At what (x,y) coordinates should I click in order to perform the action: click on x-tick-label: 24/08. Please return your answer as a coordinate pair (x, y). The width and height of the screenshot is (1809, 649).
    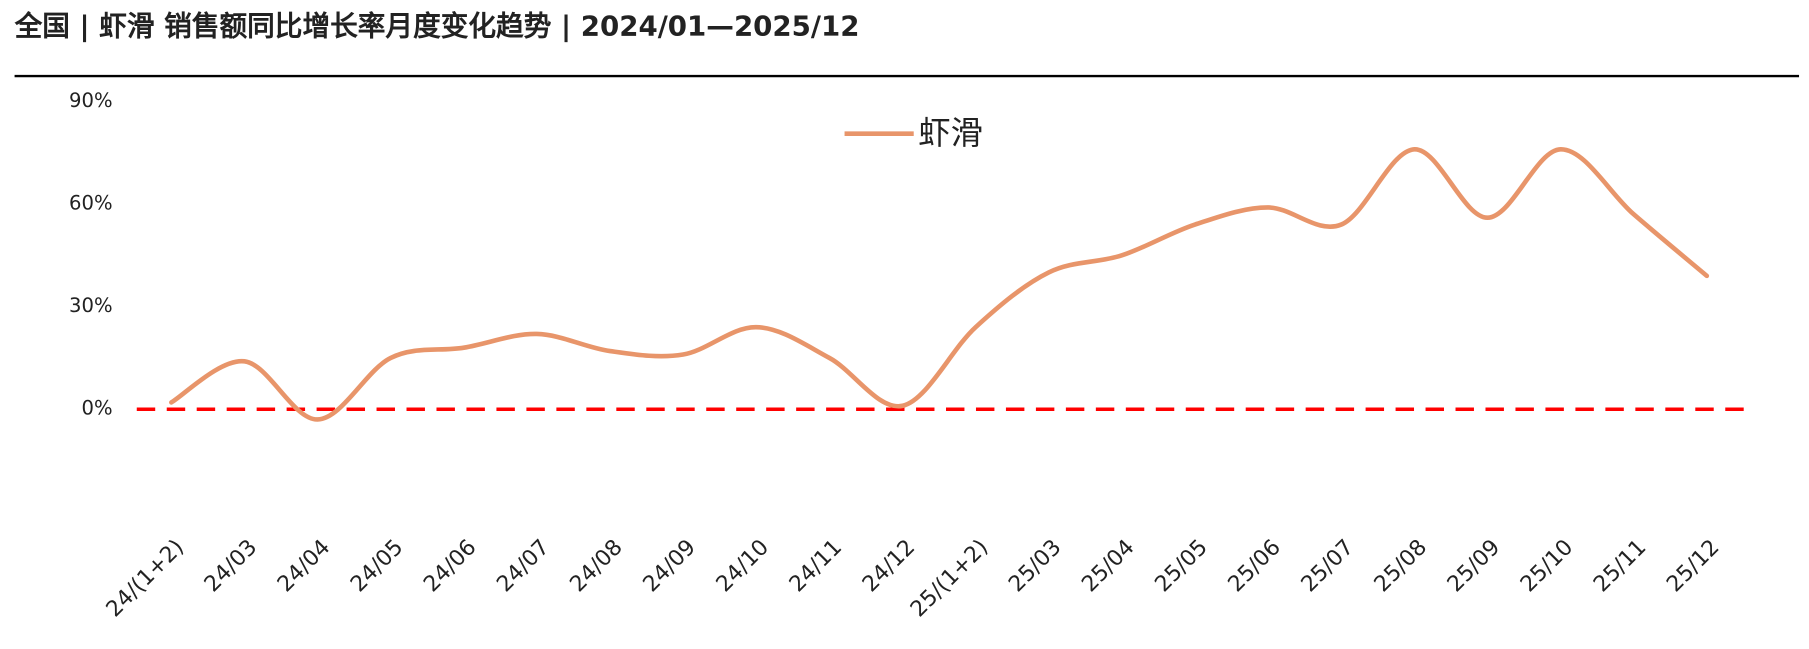
    Looking at the image, I should click on (596, 566).